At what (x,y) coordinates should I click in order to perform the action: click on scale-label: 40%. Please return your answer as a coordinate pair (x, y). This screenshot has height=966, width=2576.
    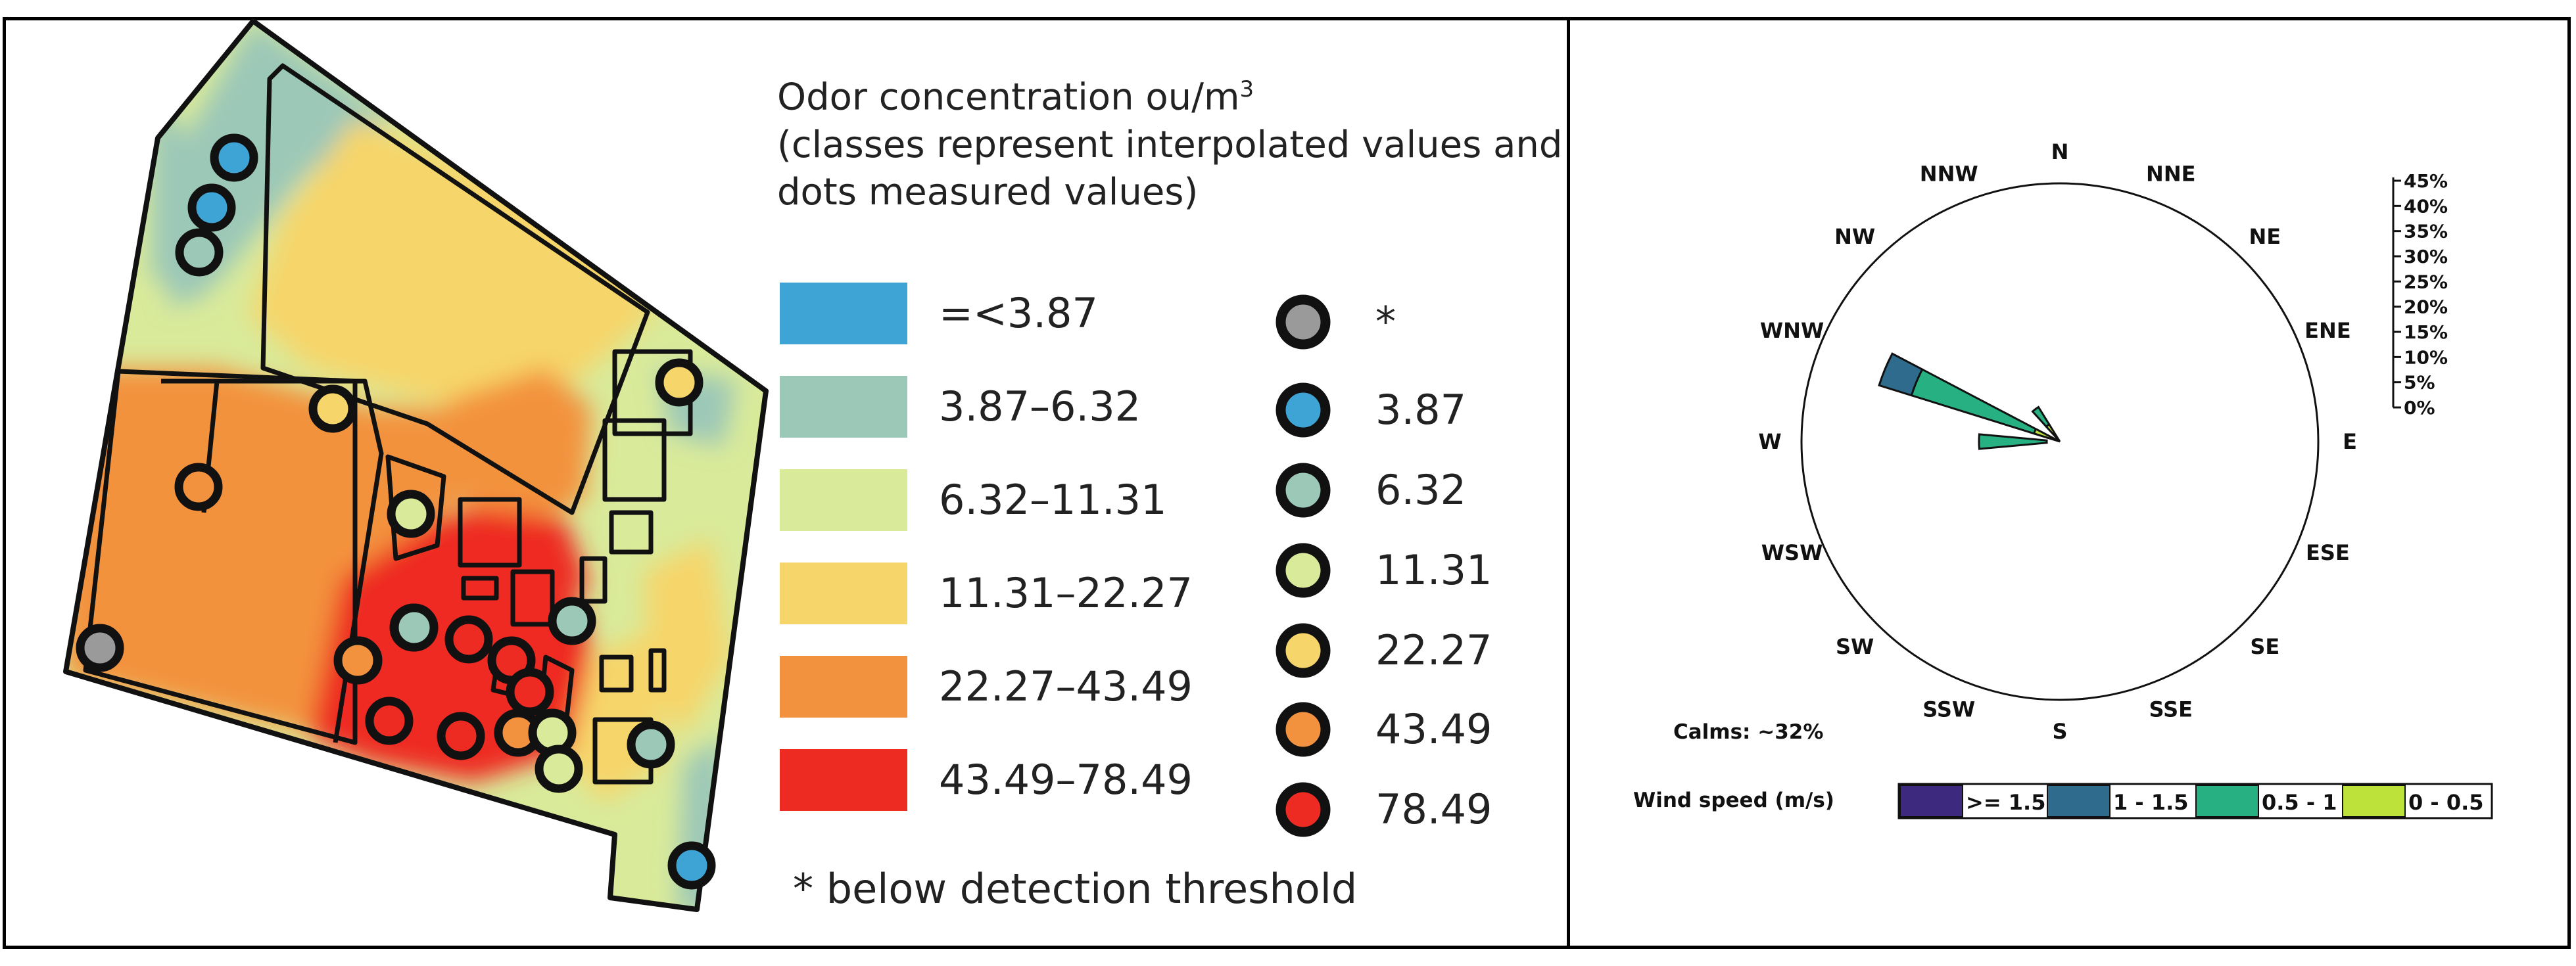
    Looking at the image, I should click on (2426, 206).